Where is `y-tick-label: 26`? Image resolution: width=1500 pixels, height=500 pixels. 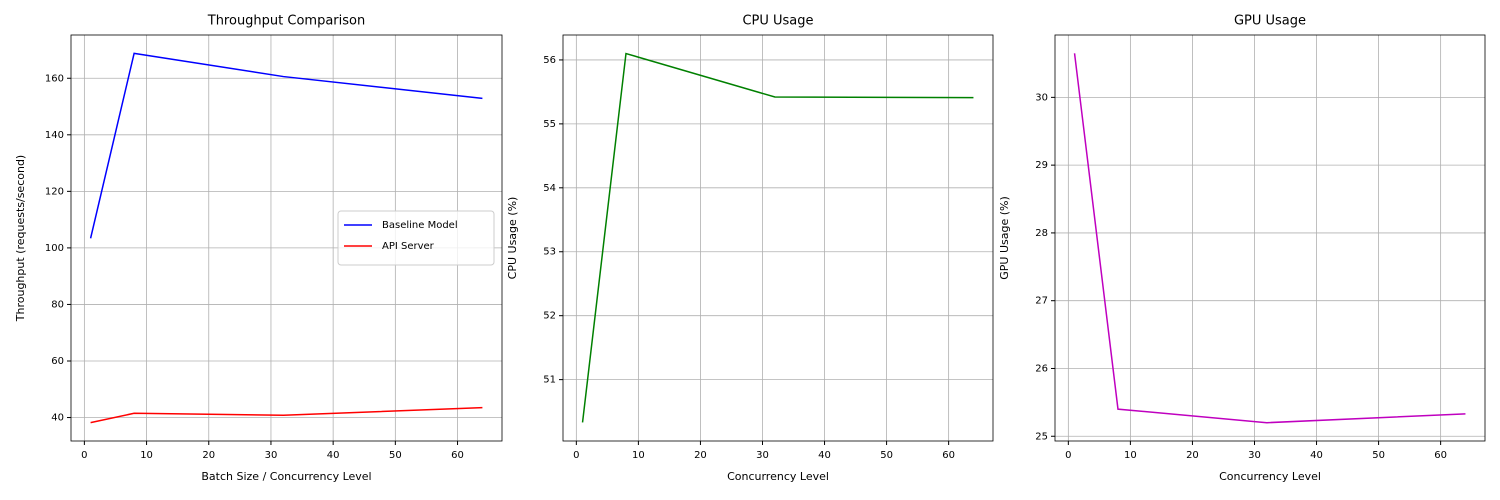 y-tick-label: 26 is located at coordinates (1041, 368).